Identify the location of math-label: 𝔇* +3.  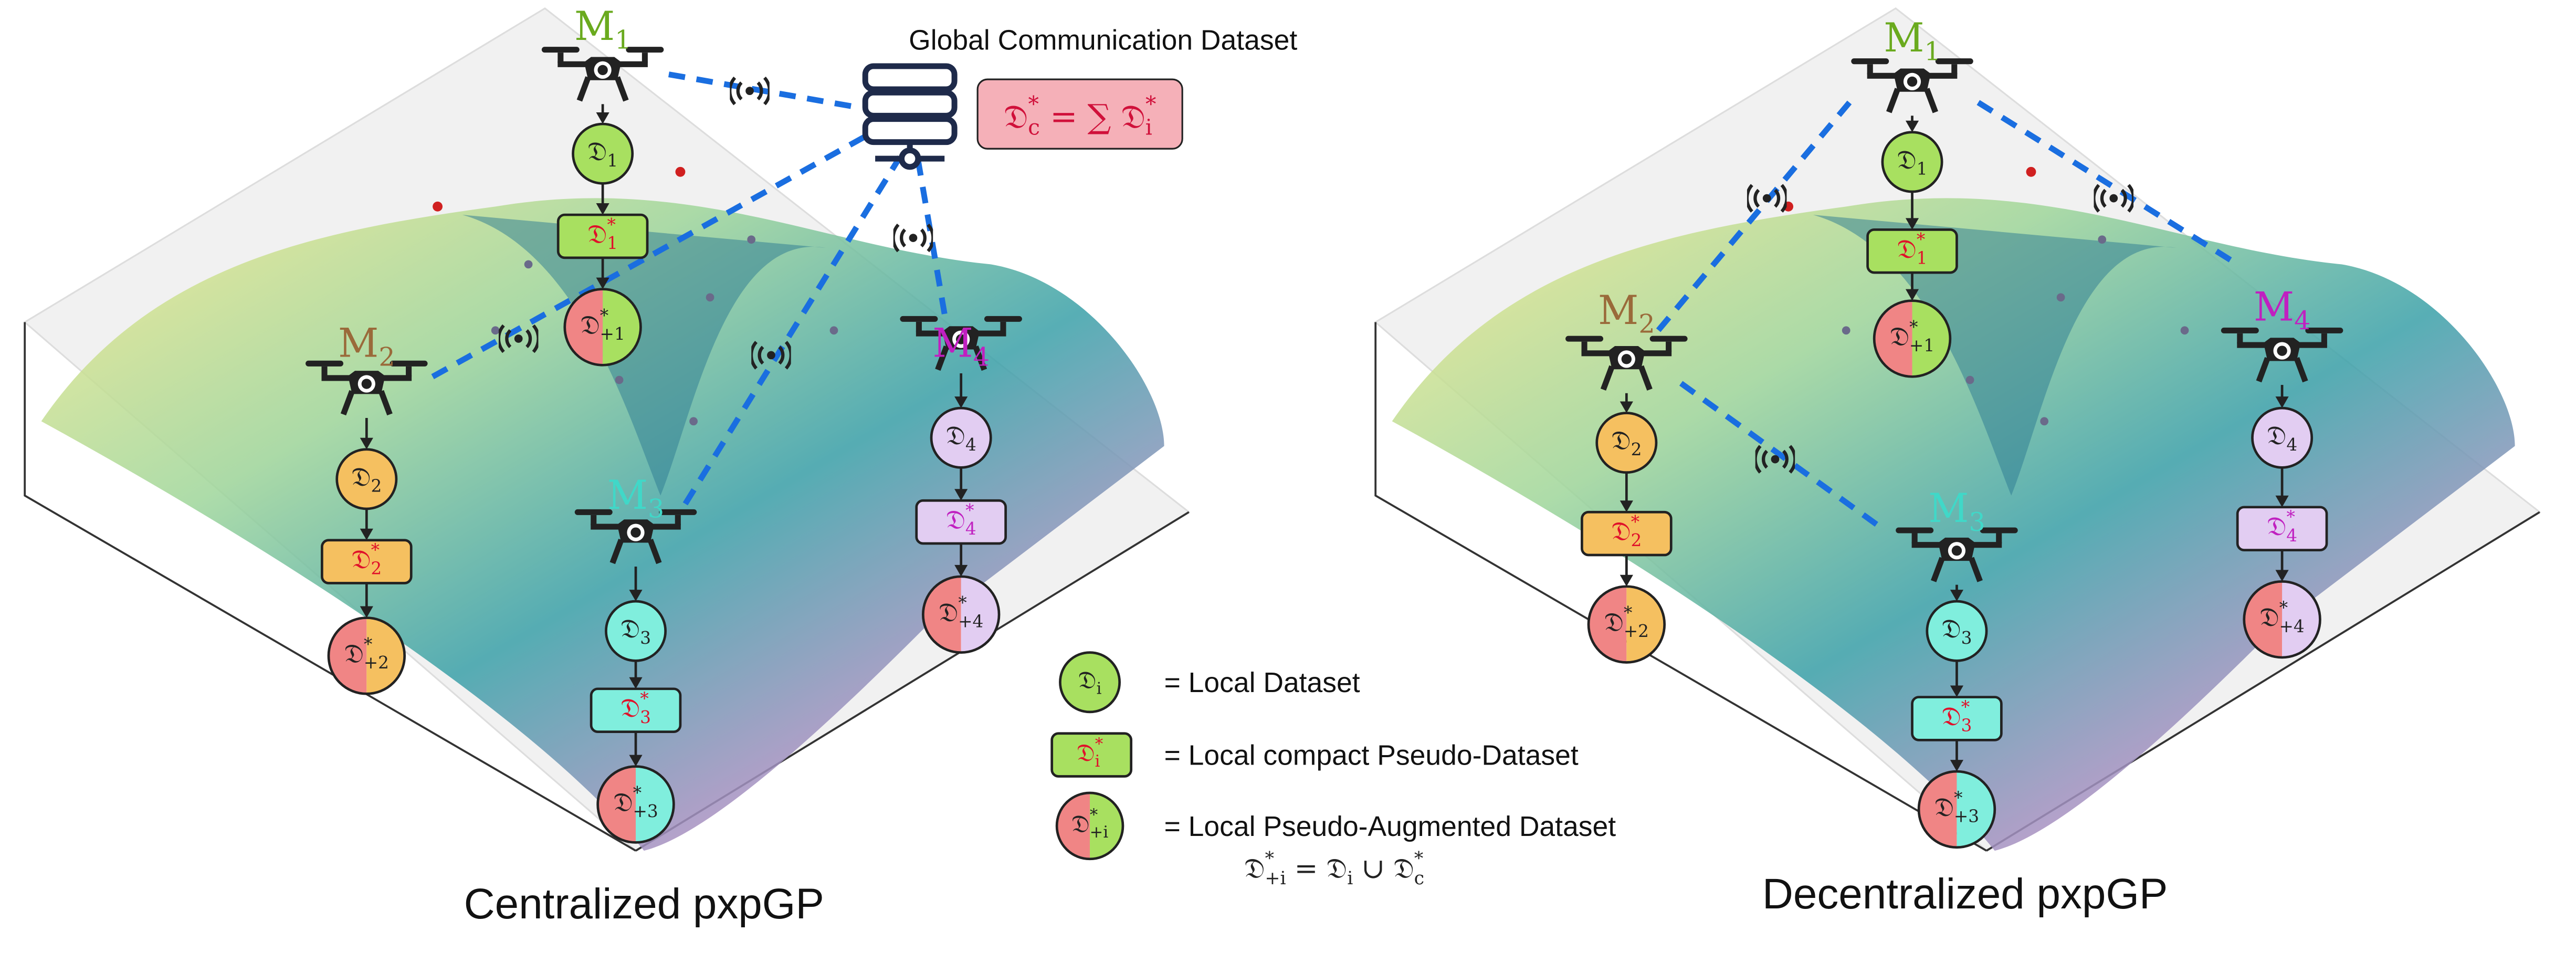
(1957, 807).